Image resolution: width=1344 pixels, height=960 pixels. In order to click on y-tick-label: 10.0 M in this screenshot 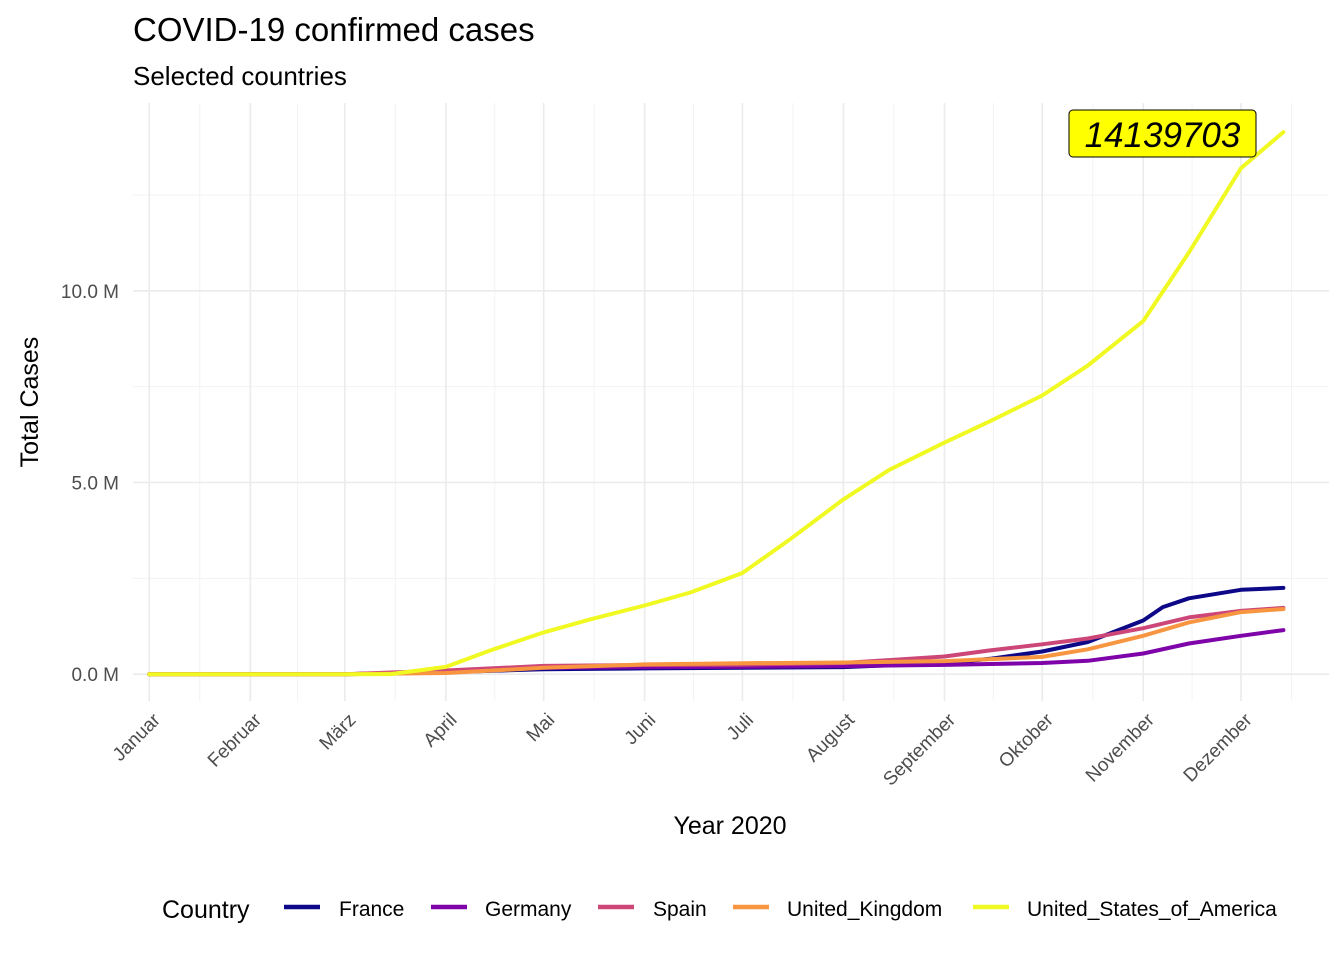, I will do `click(90, 292)`.